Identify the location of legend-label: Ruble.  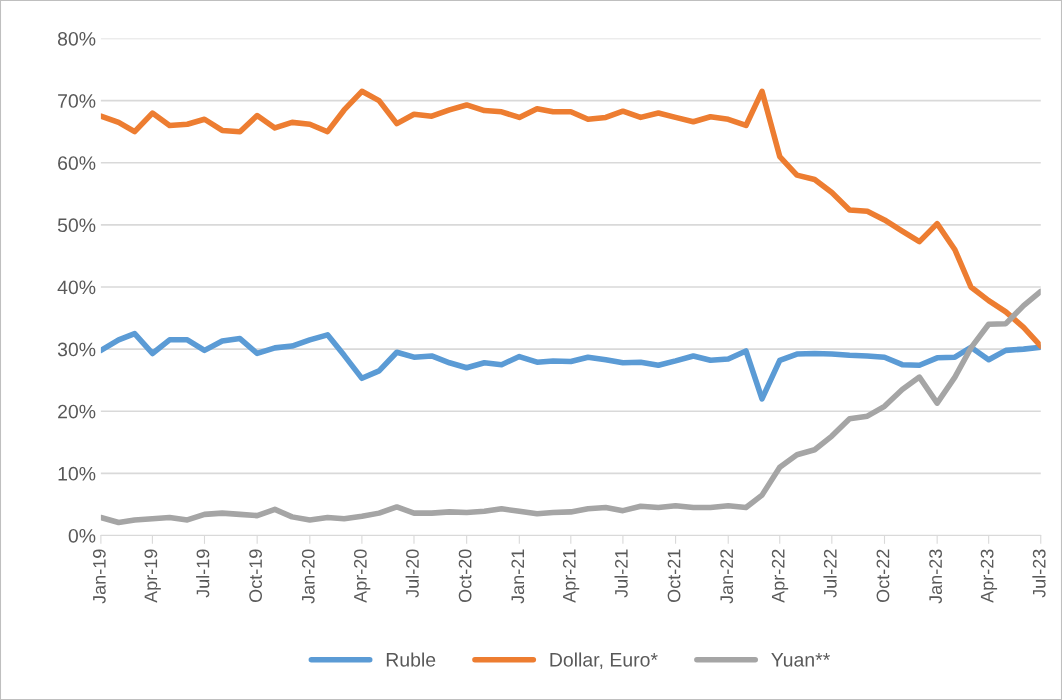
(411, 659).